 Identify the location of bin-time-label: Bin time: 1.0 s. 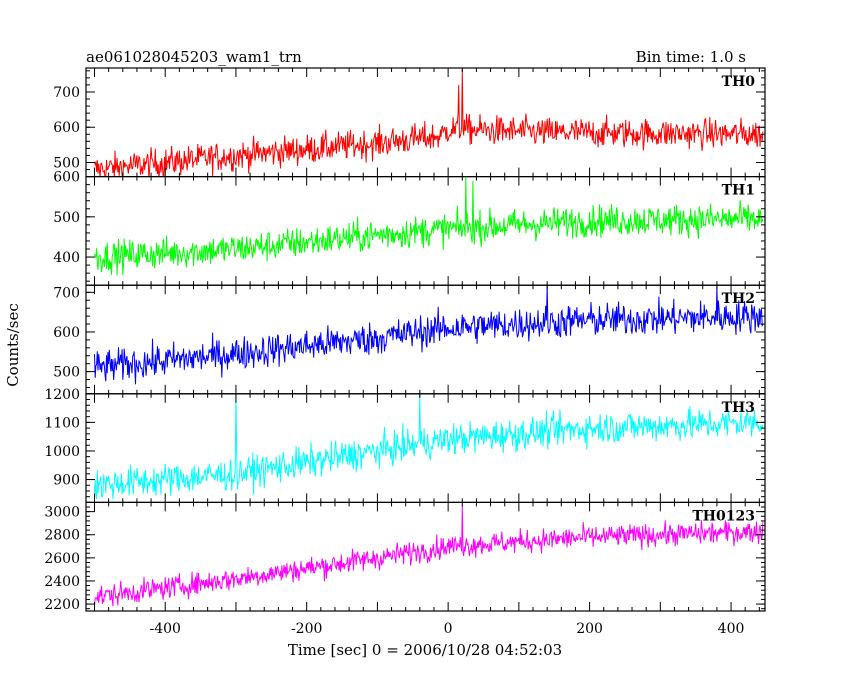
(691, 57).